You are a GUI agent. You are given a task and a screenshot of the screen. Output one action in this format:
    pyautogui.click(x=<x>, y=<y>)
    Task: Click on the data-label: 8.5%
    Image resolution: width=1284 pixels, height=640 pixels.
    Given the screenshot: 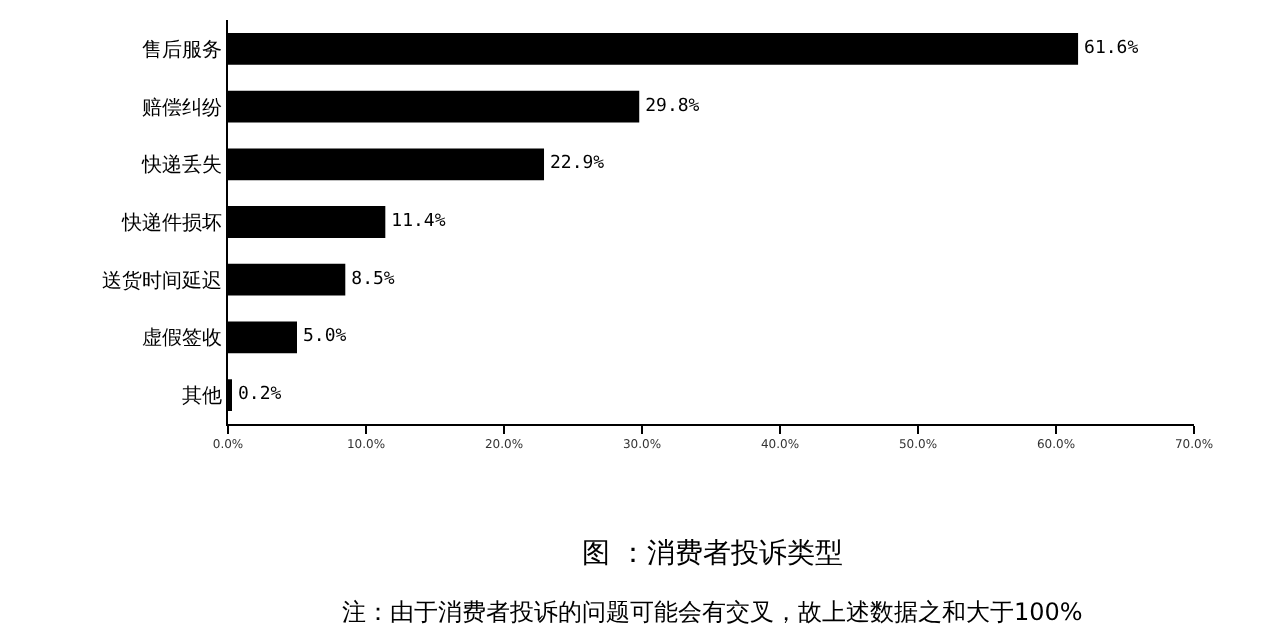 What is the action you would take?
    pyautogui.click(x=373, y=279)
    